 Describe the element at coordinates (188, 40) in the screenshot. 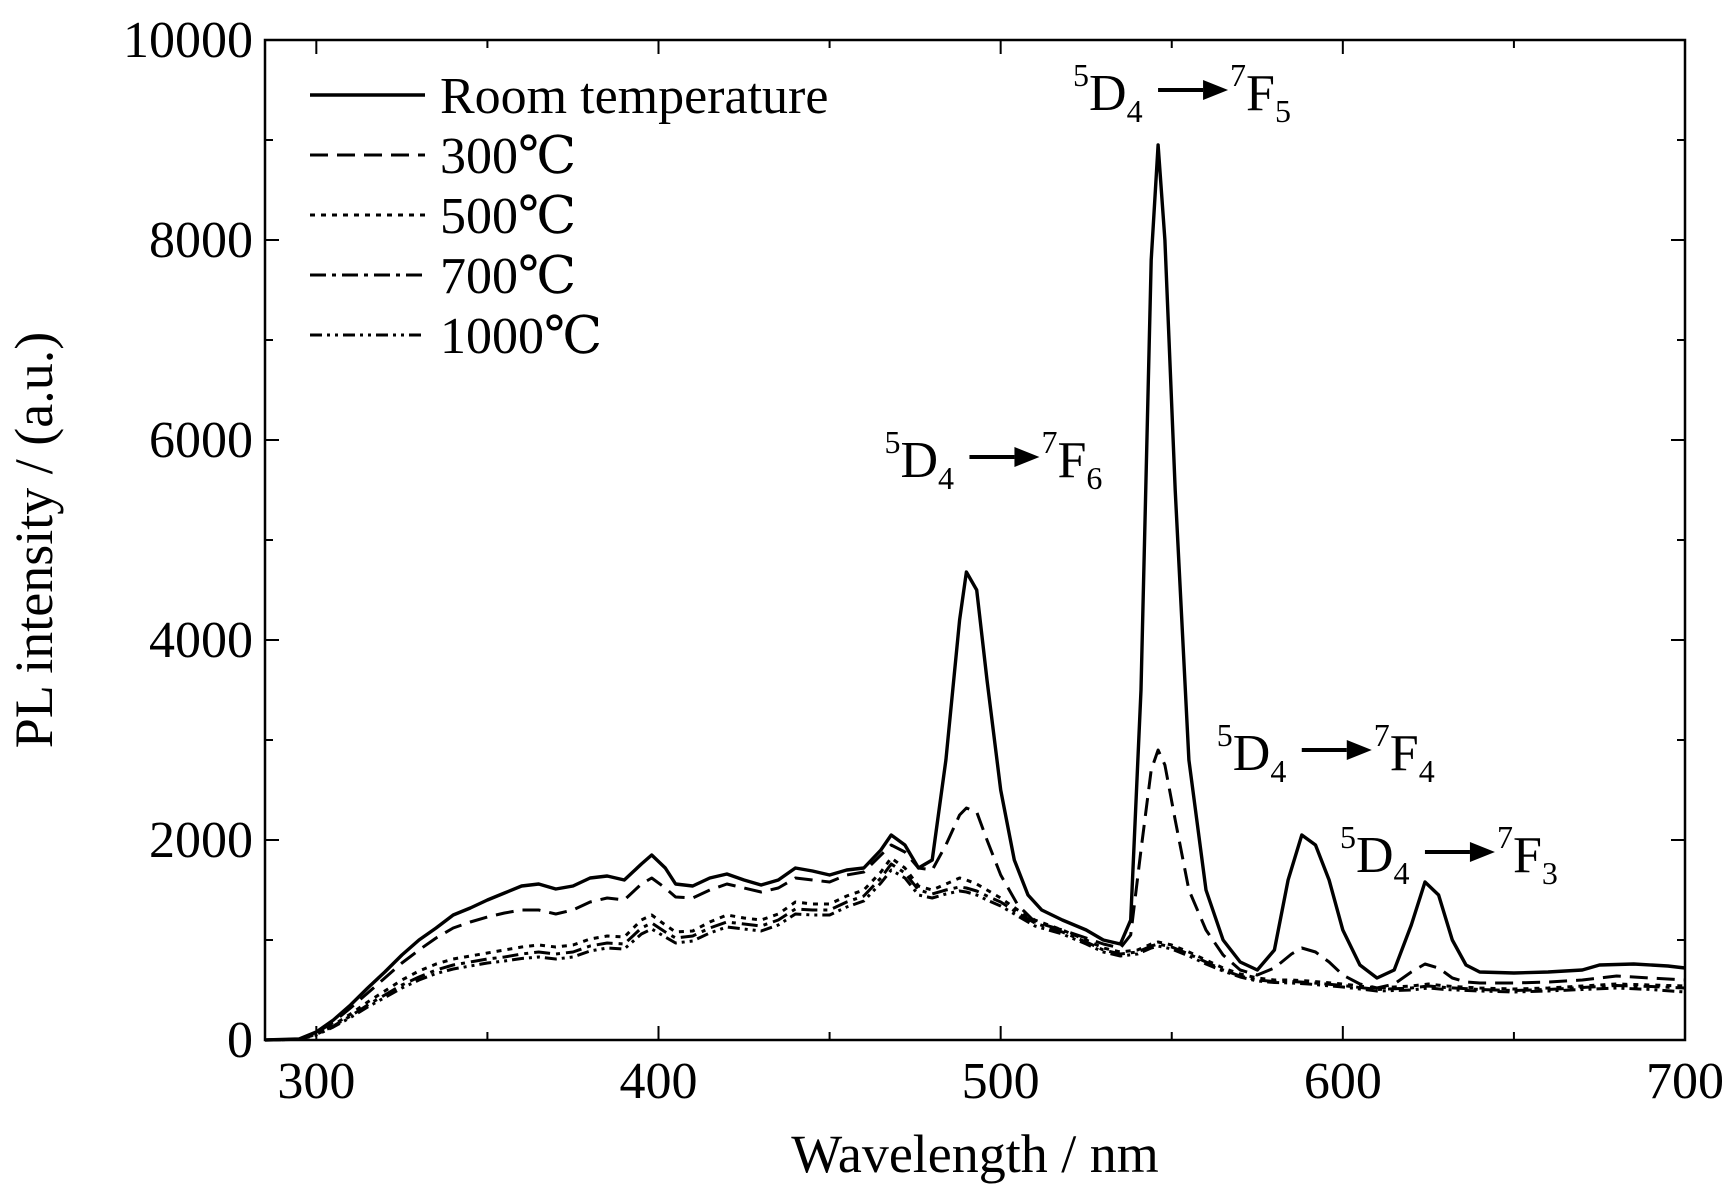

I see `y-tick-label: 10000` at that location.